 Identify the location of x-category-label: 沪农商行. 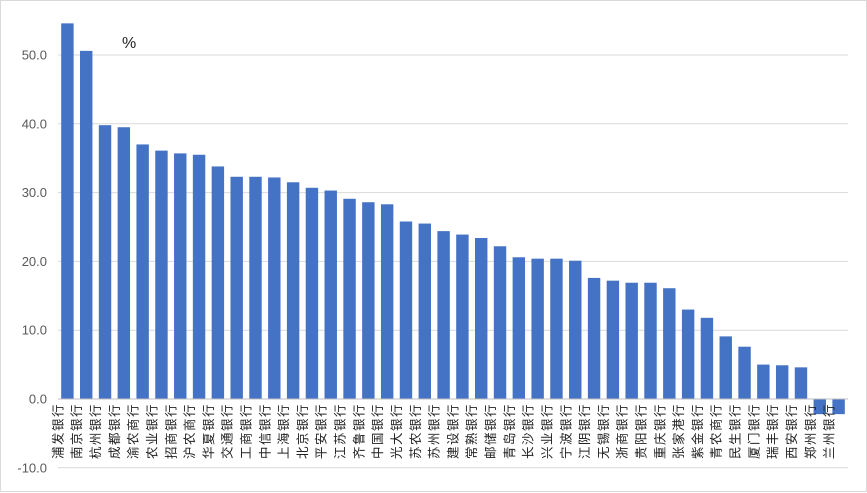
(189, 431).